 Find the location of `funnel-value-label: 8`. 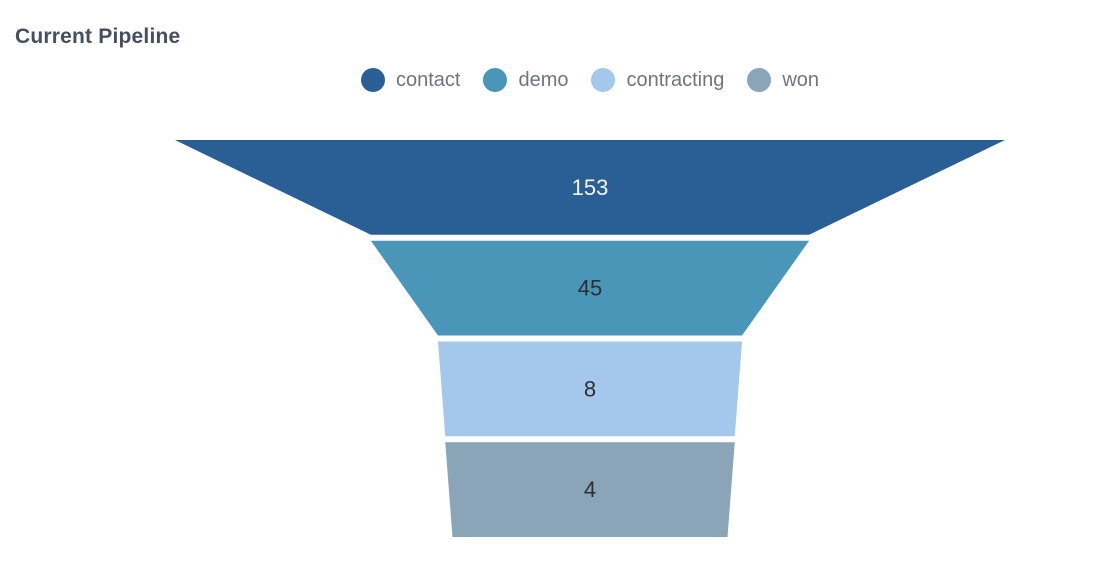

funnel-value-label: 8 is located at coordinates (590, 388).